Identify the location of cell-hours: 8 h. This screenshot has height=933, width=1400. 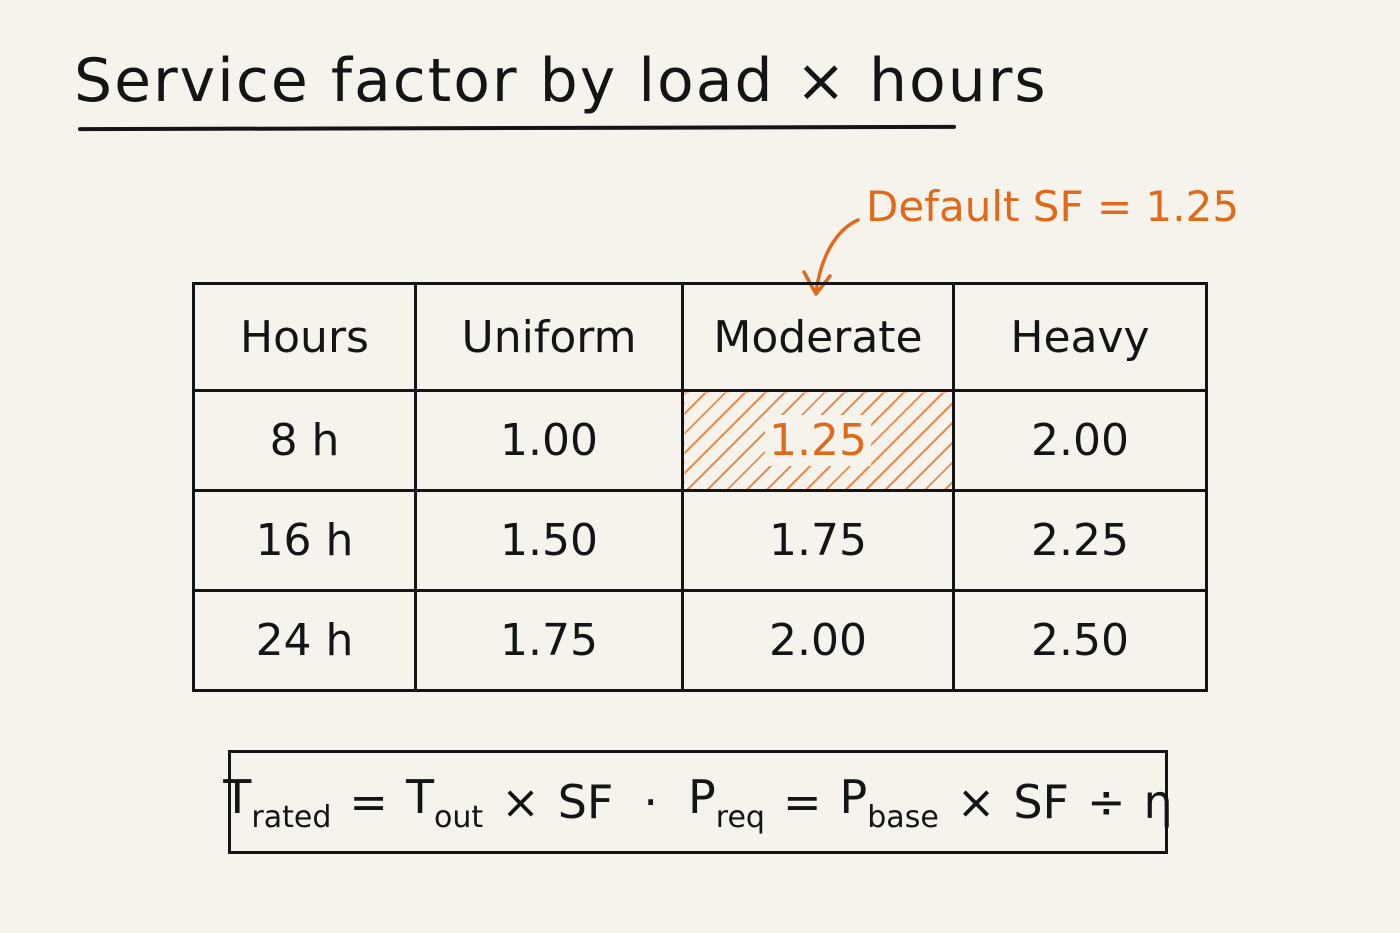
(304, 440).